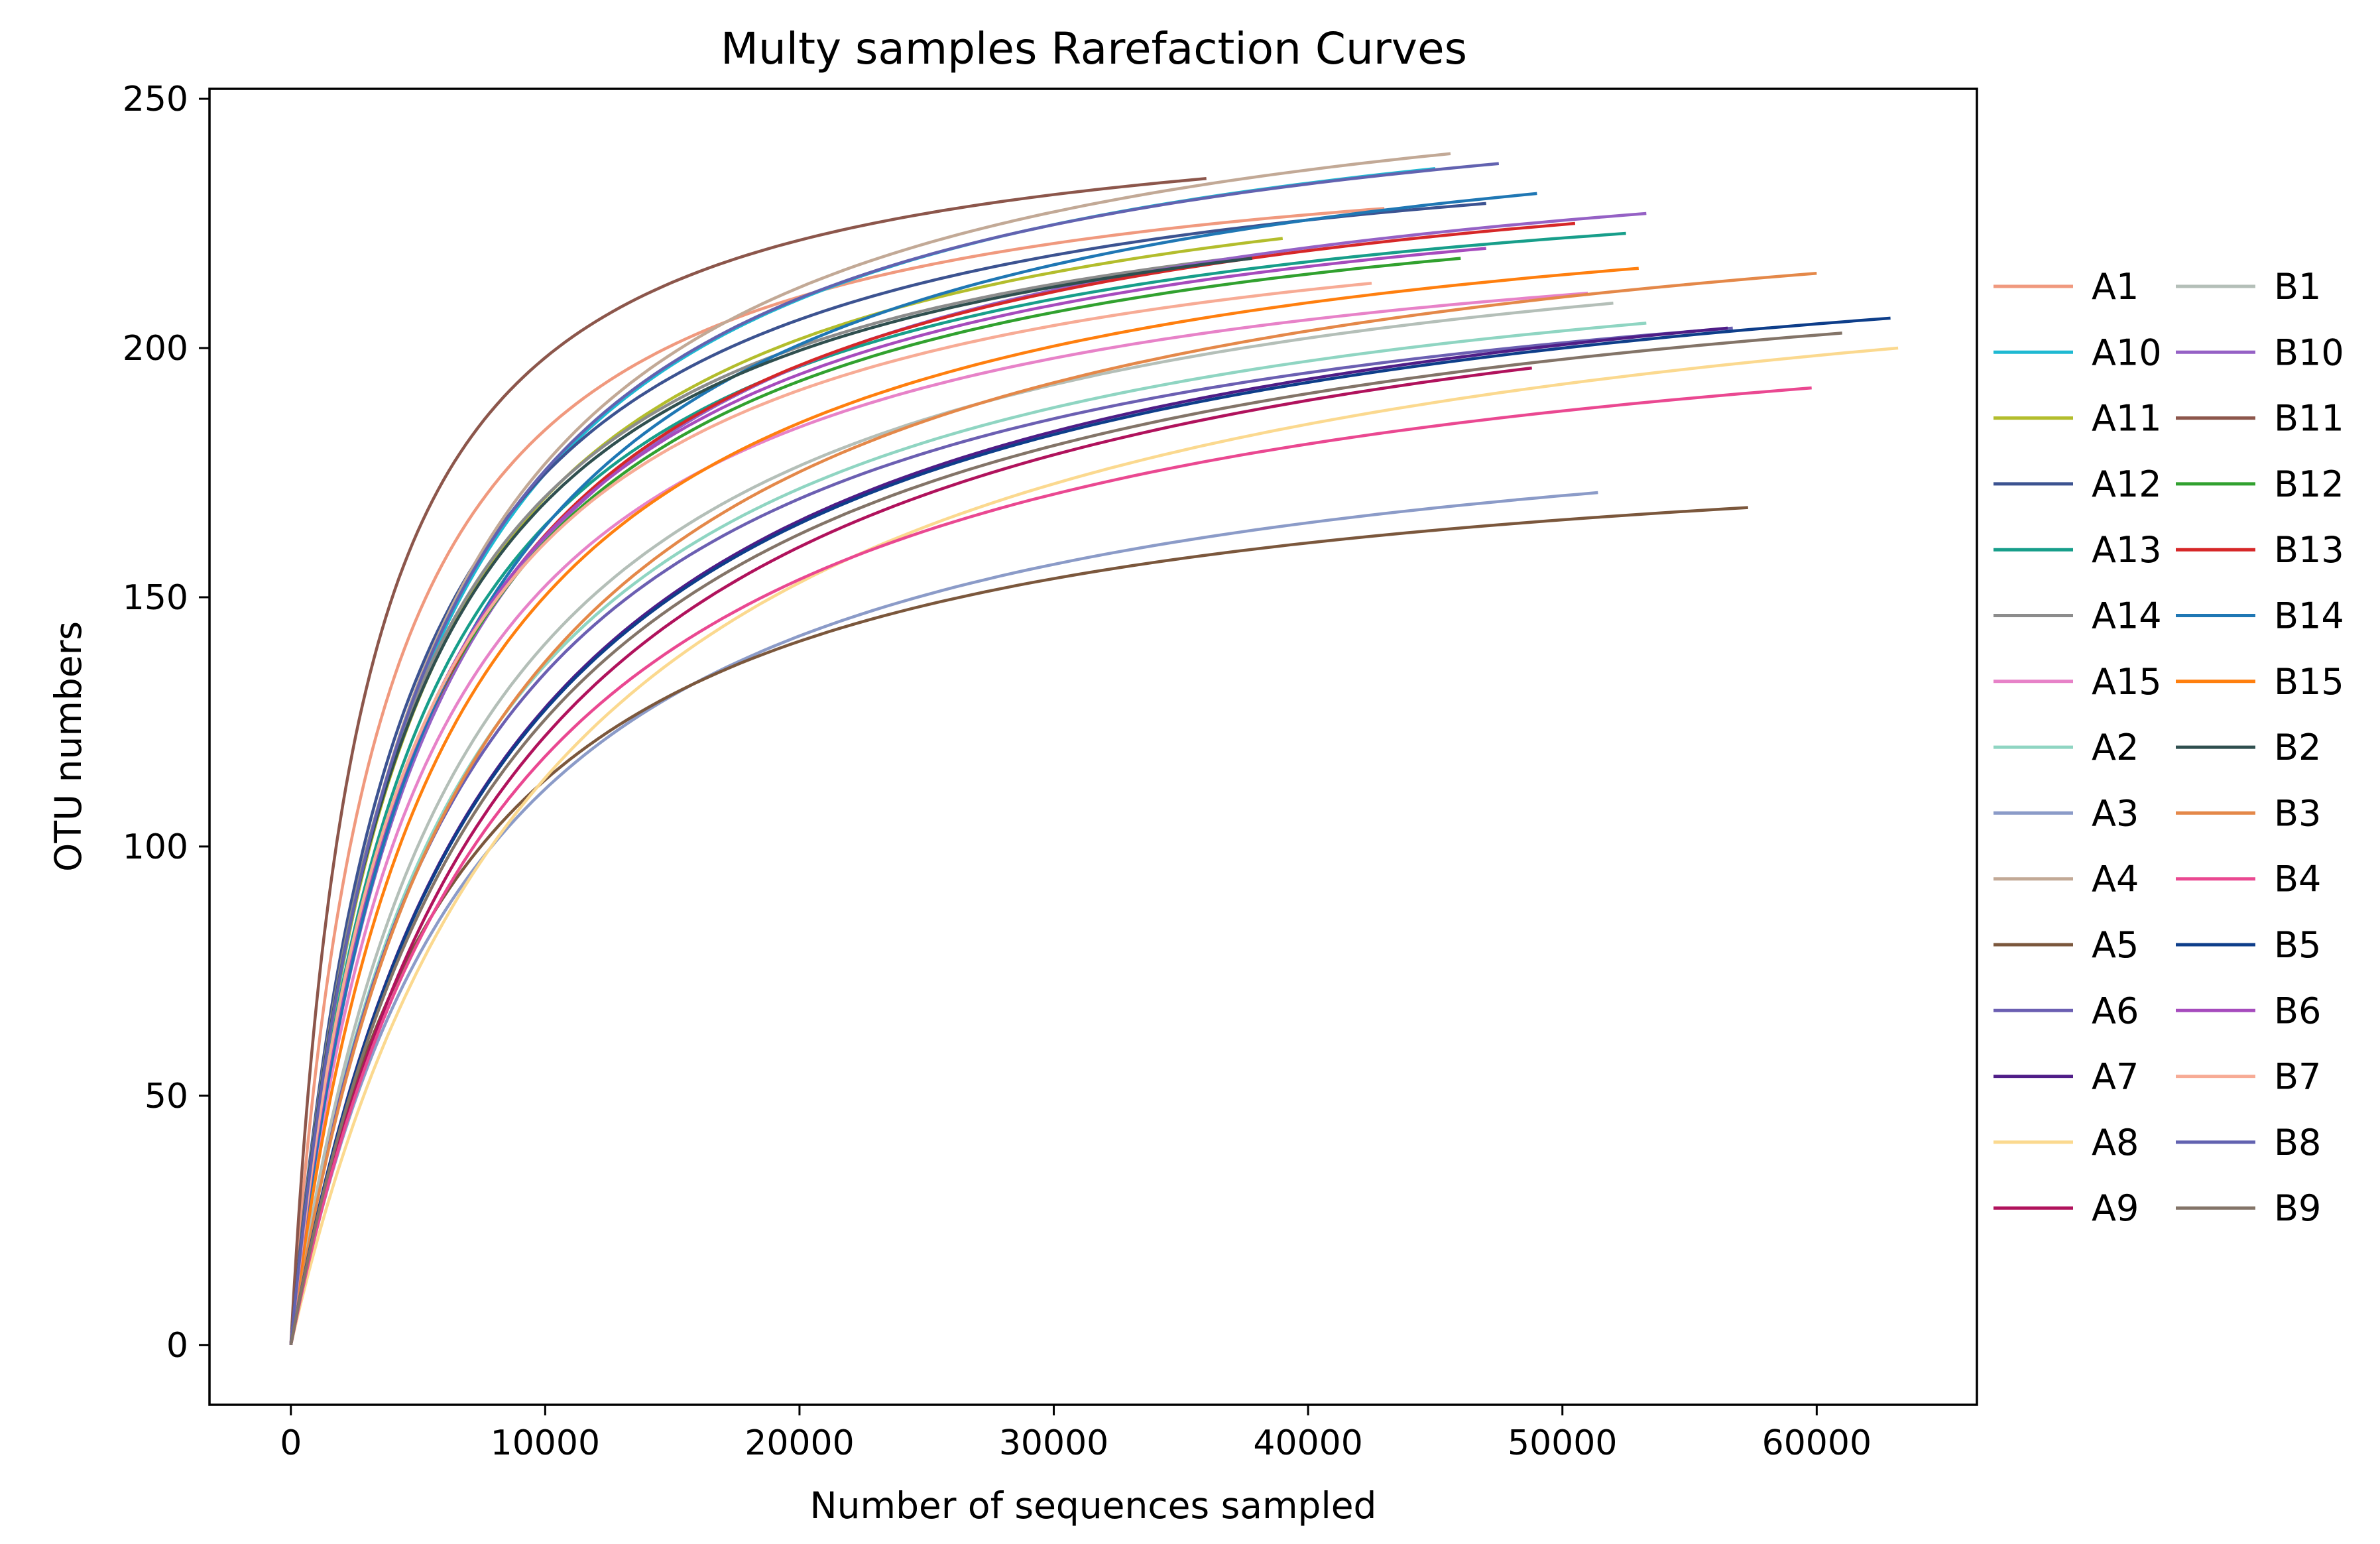  What do you see at coordinates (2115, 748) in the screenshot?
I see `legend-label: A2` at bounding box center [2115, 748].